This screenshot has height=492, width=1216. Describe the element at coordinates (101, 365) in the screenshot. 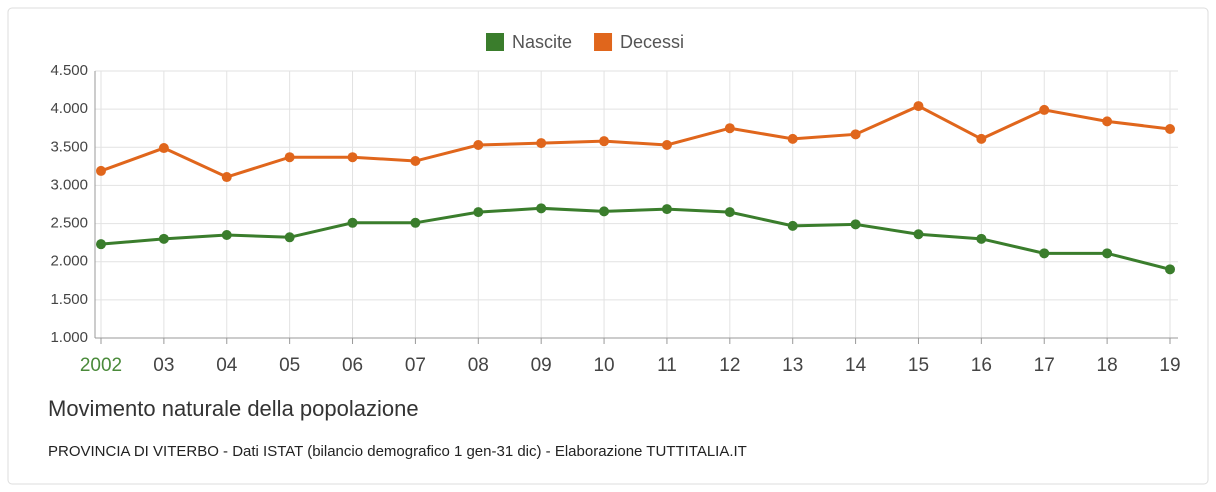

I see `x-tick-label: 2002` at that location.